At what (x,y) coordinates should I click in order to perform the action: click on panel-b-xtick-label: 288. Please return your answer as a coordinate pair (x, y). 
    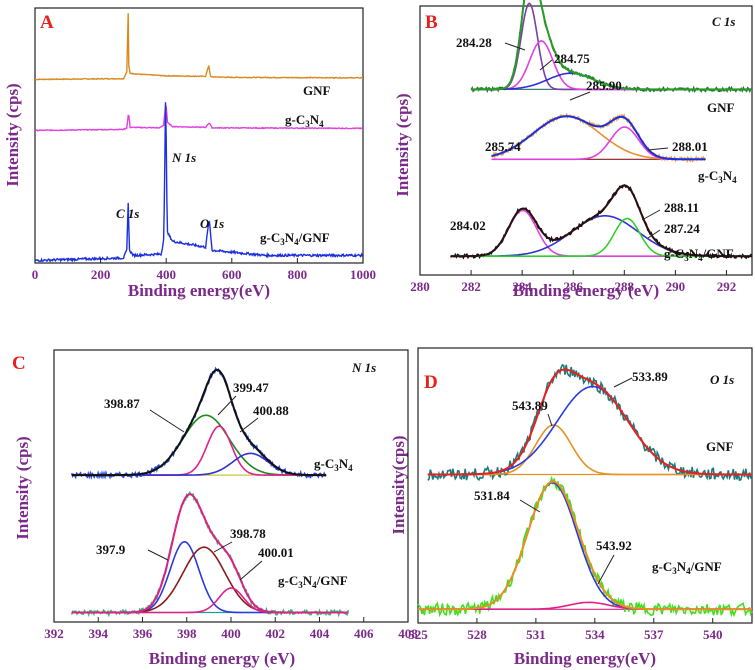
    Looking at the image, I should click on (625, 286).